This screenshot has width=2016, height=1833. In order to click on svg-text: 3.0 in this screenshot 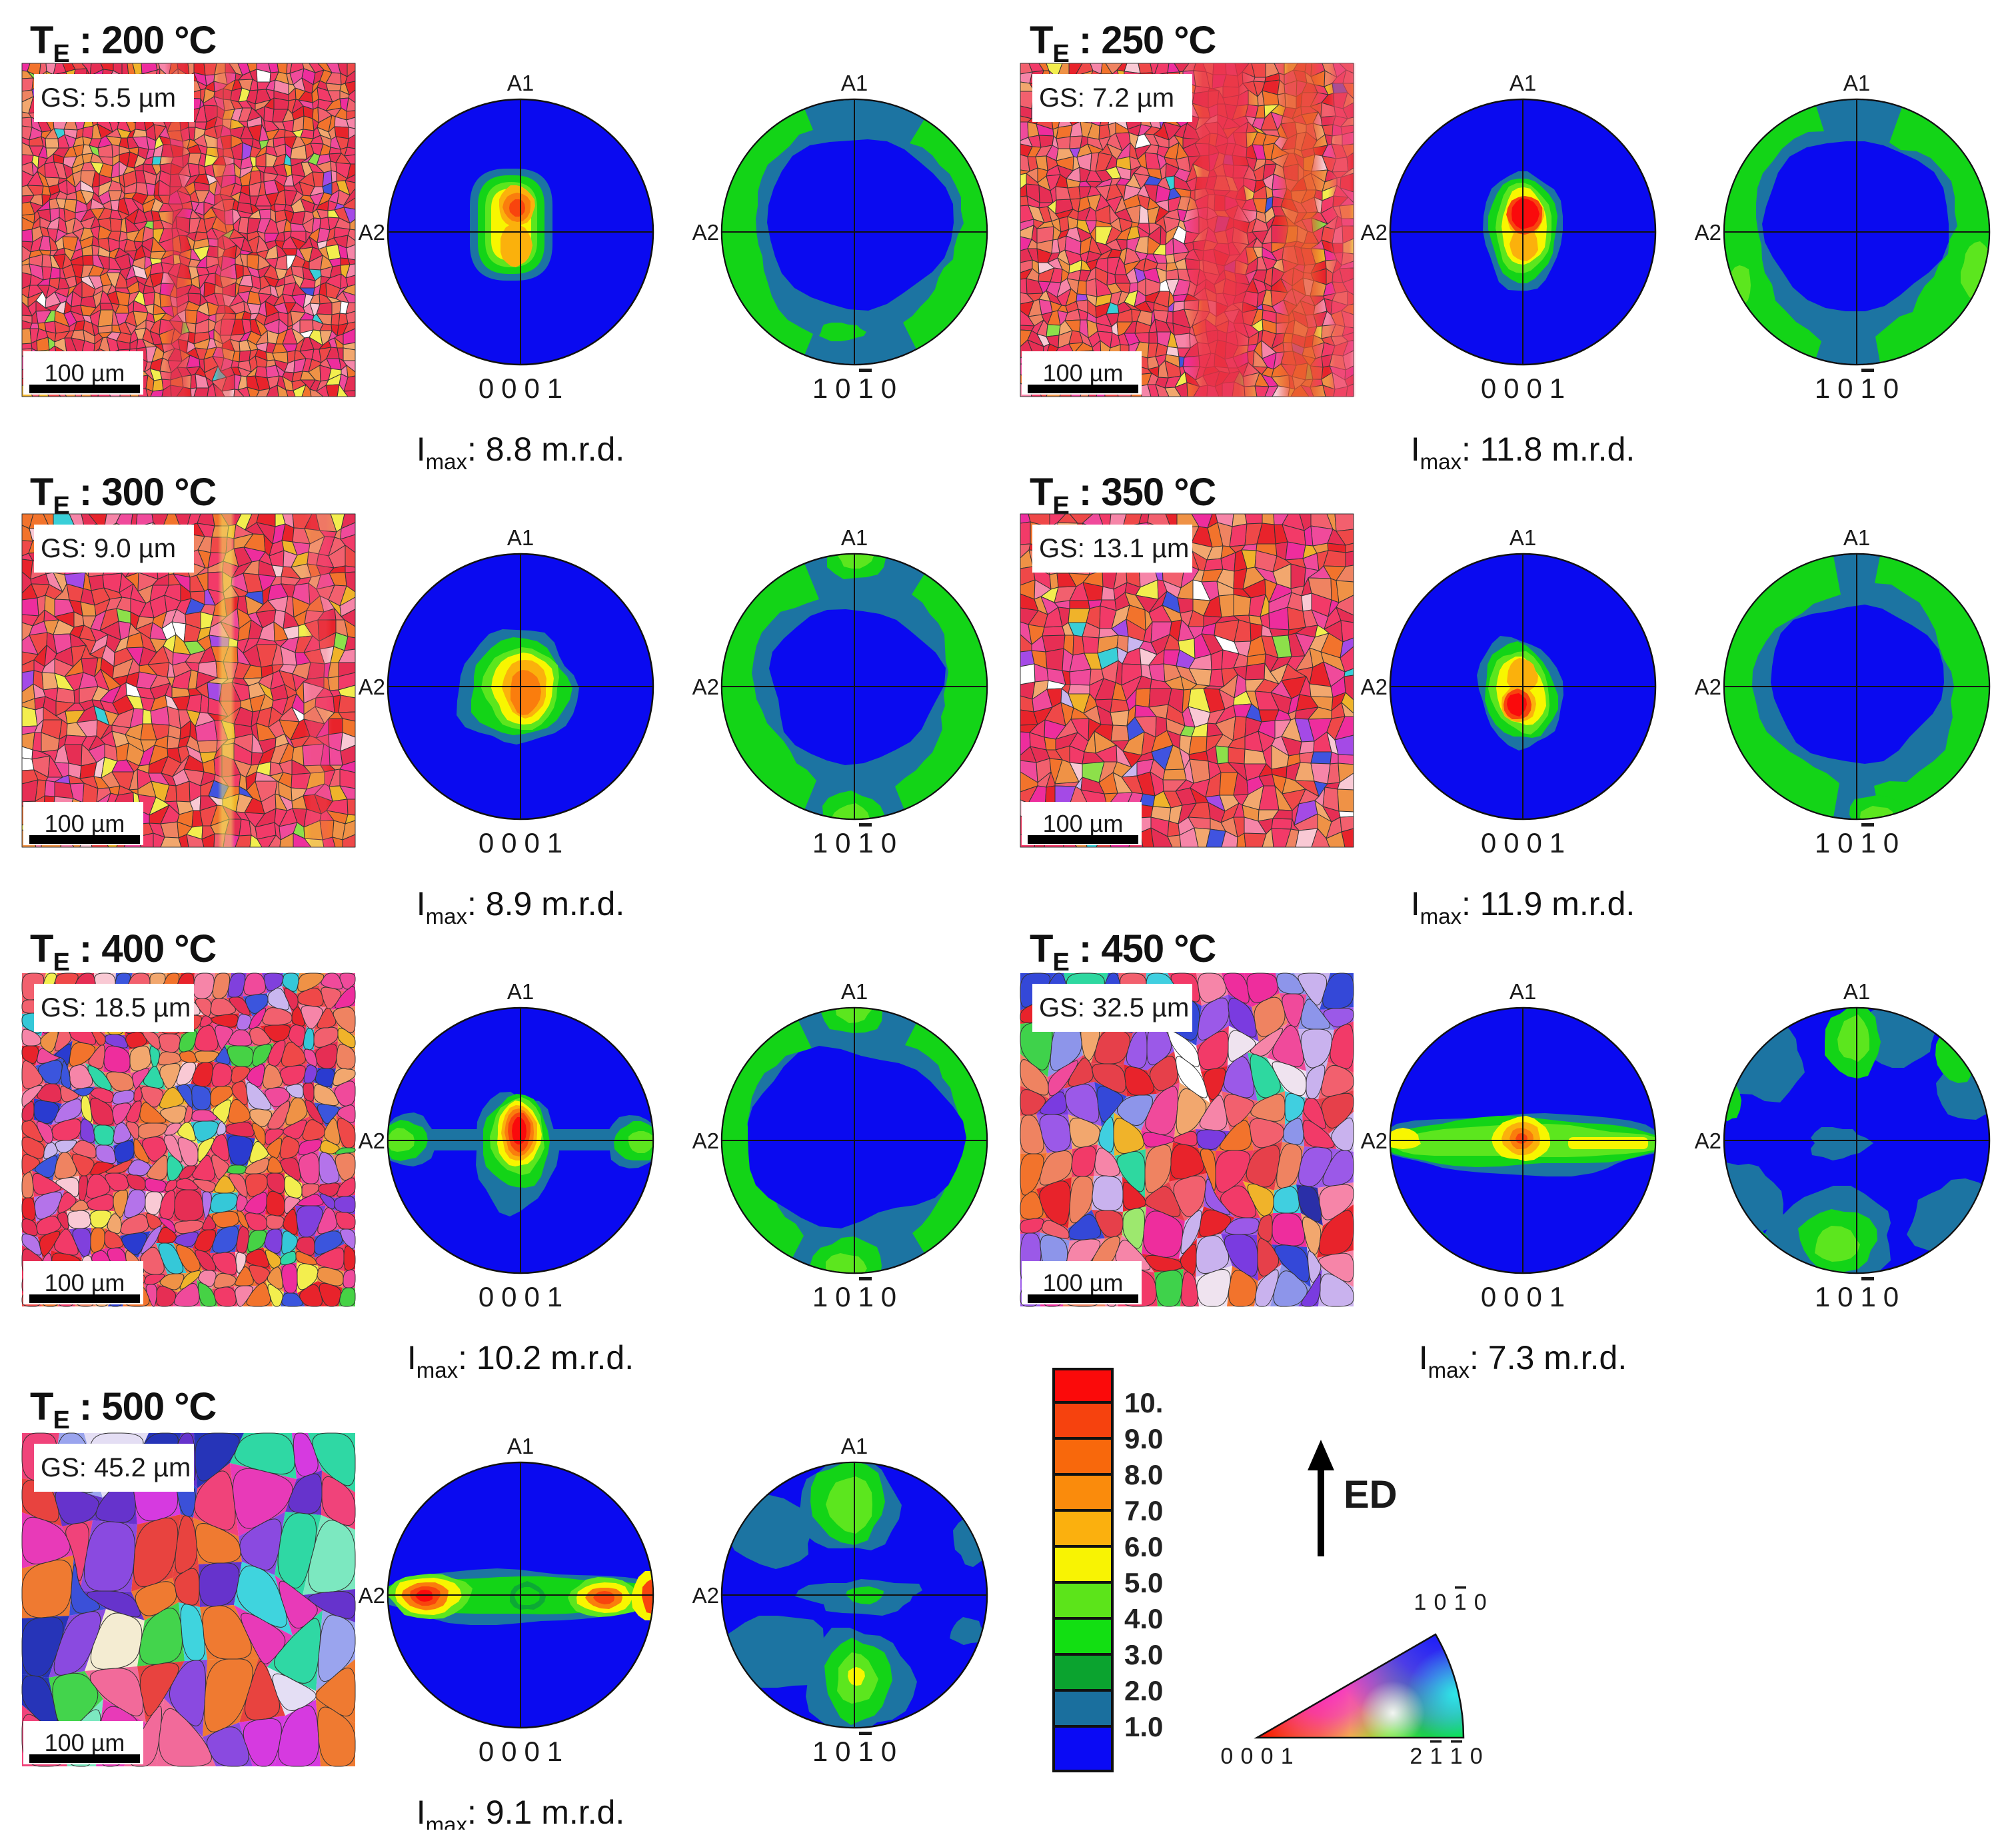, I will do `click(1143, 1654)`.